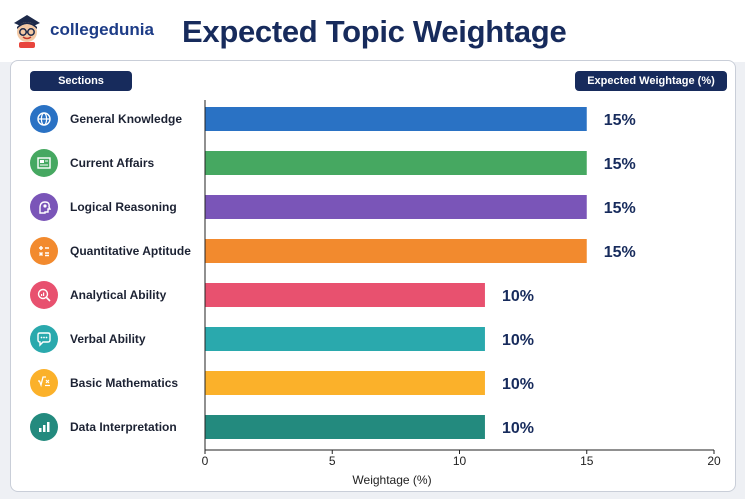 This screenshot has width=745, height=499. Describe the element at coordinates (44, 295) in the screenshot. I see `chart-magnifier-icon` at that location.